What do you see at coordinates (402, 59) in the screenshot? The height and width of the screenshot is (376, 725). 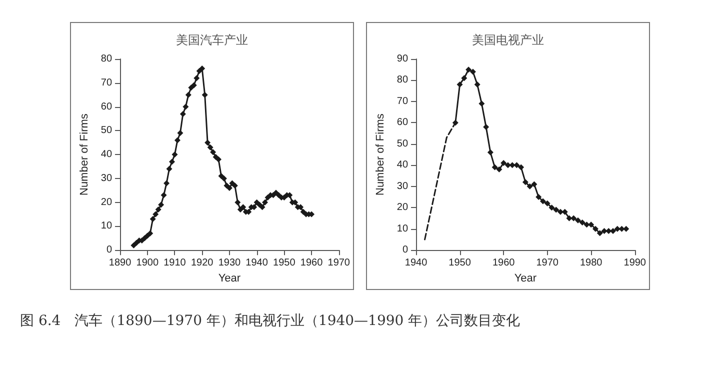 I see `y-tick-label: 90` at bounding box center [402, 59].